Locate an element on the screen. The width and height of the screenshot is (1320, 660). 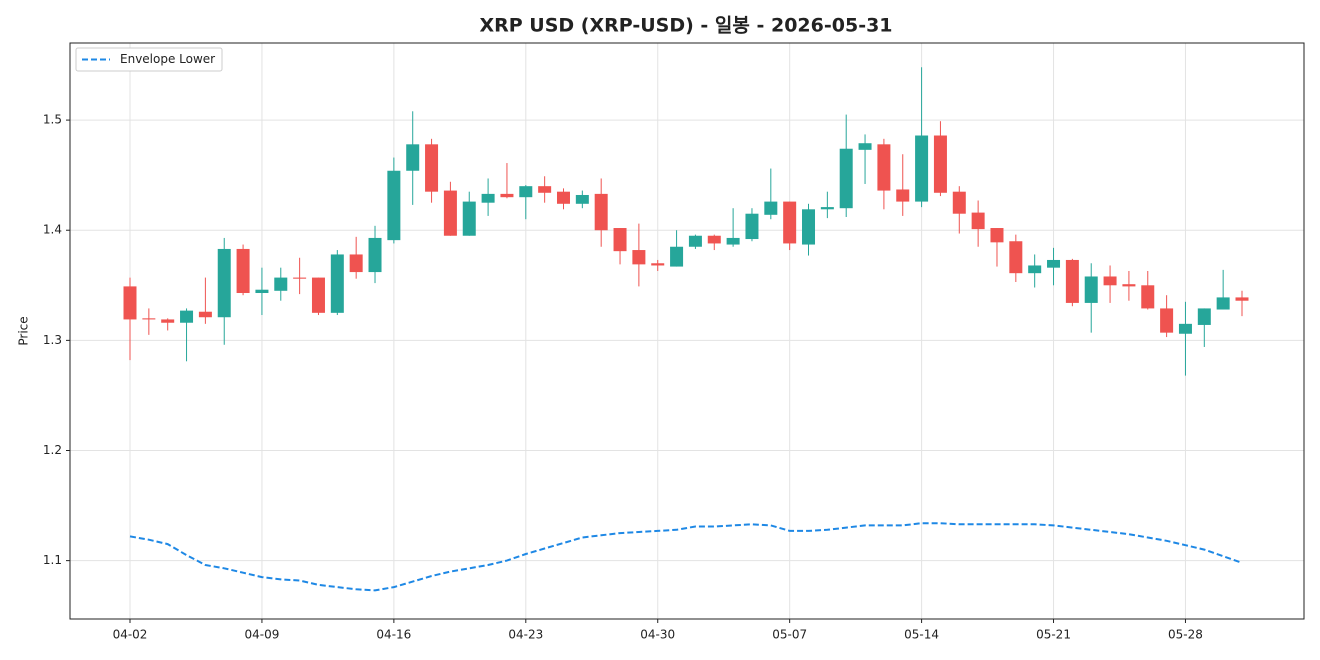
x-tick-label: 05-21 is located at coordinates (1053, 635).